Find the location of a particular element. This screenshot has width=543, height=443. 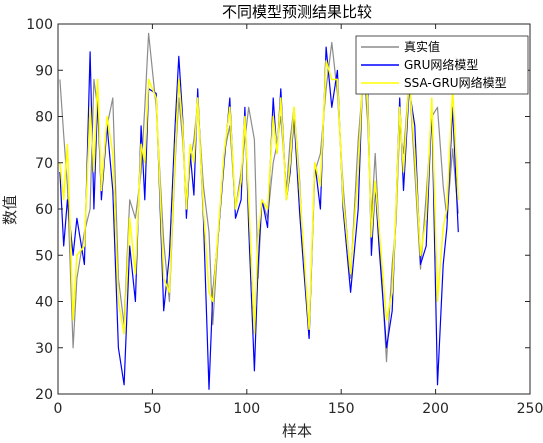

y-tick-label: 70 is located at coordinates (44, 164).